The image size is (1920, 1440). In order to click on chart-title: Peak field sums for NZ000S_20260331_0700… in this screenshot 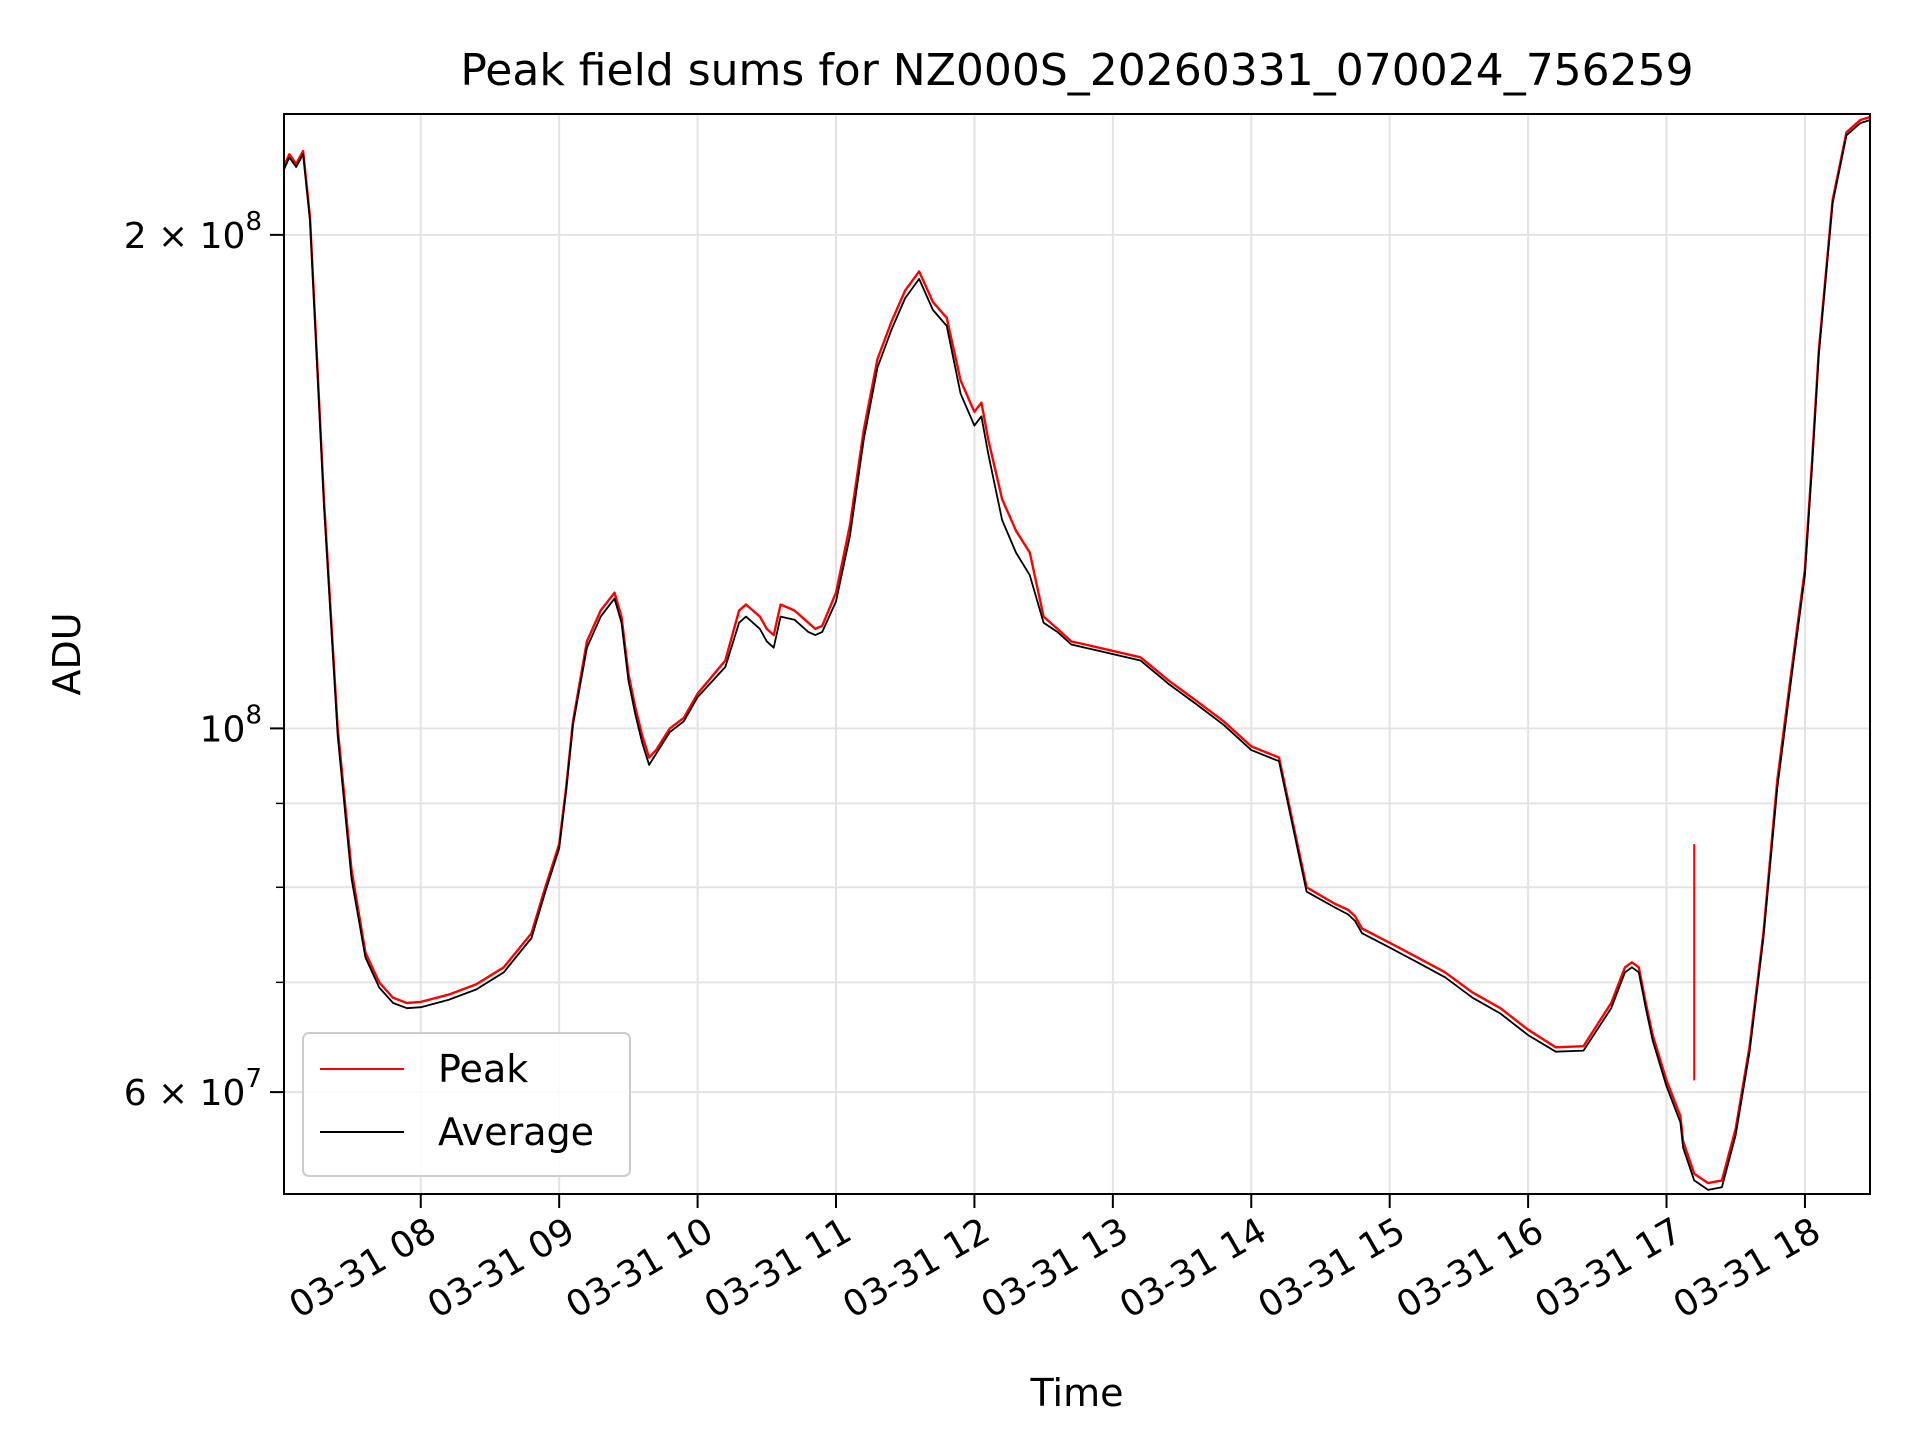, I will do `click(1076, 70)`.